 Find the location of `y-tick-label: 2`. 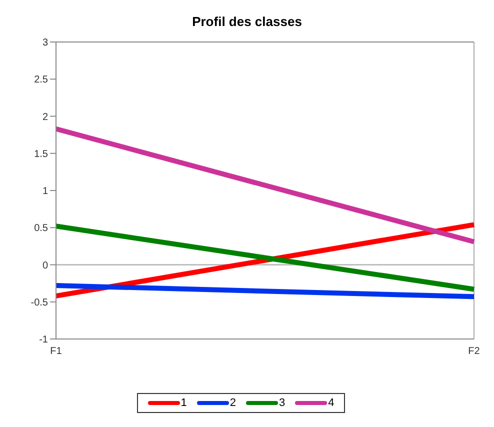

y-tick-label: 2 is located at coordinates (45, 117).